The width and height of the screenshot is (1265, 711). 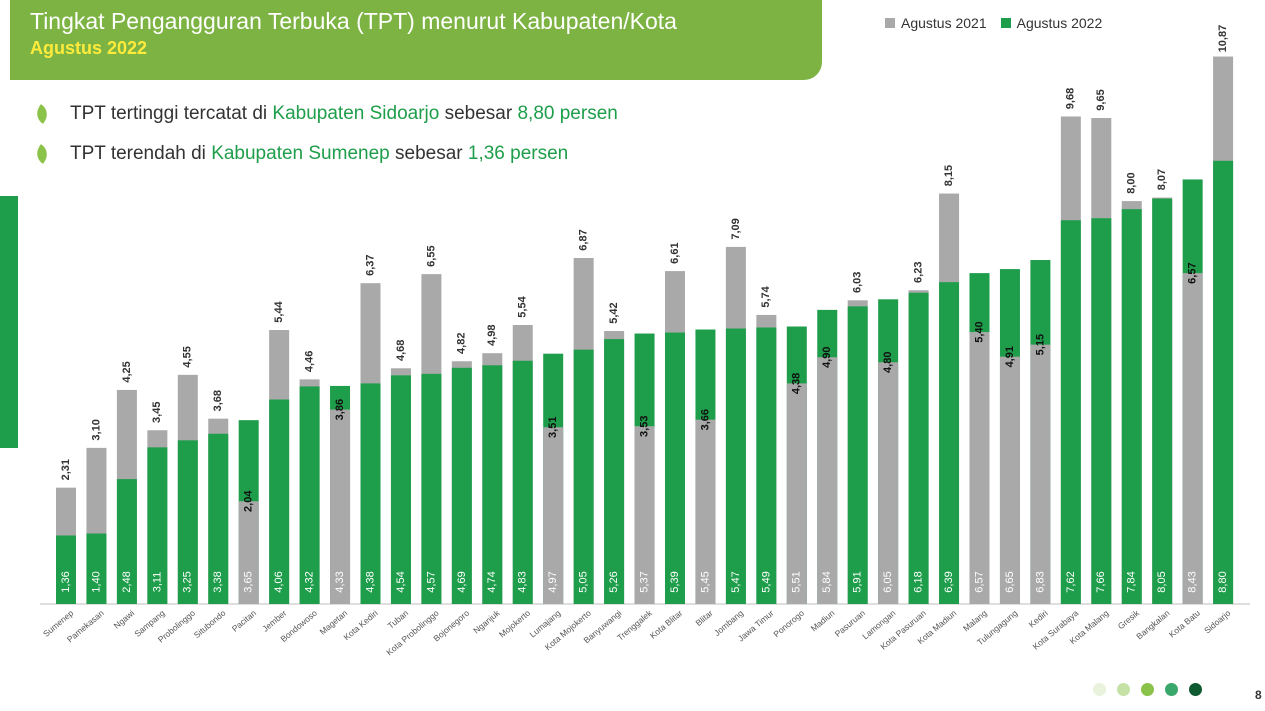 What do you see at coordinates (514, 624) in the screenshot?
I see `x-tick-label: Mojokerto` at bounding box center [514, 624].